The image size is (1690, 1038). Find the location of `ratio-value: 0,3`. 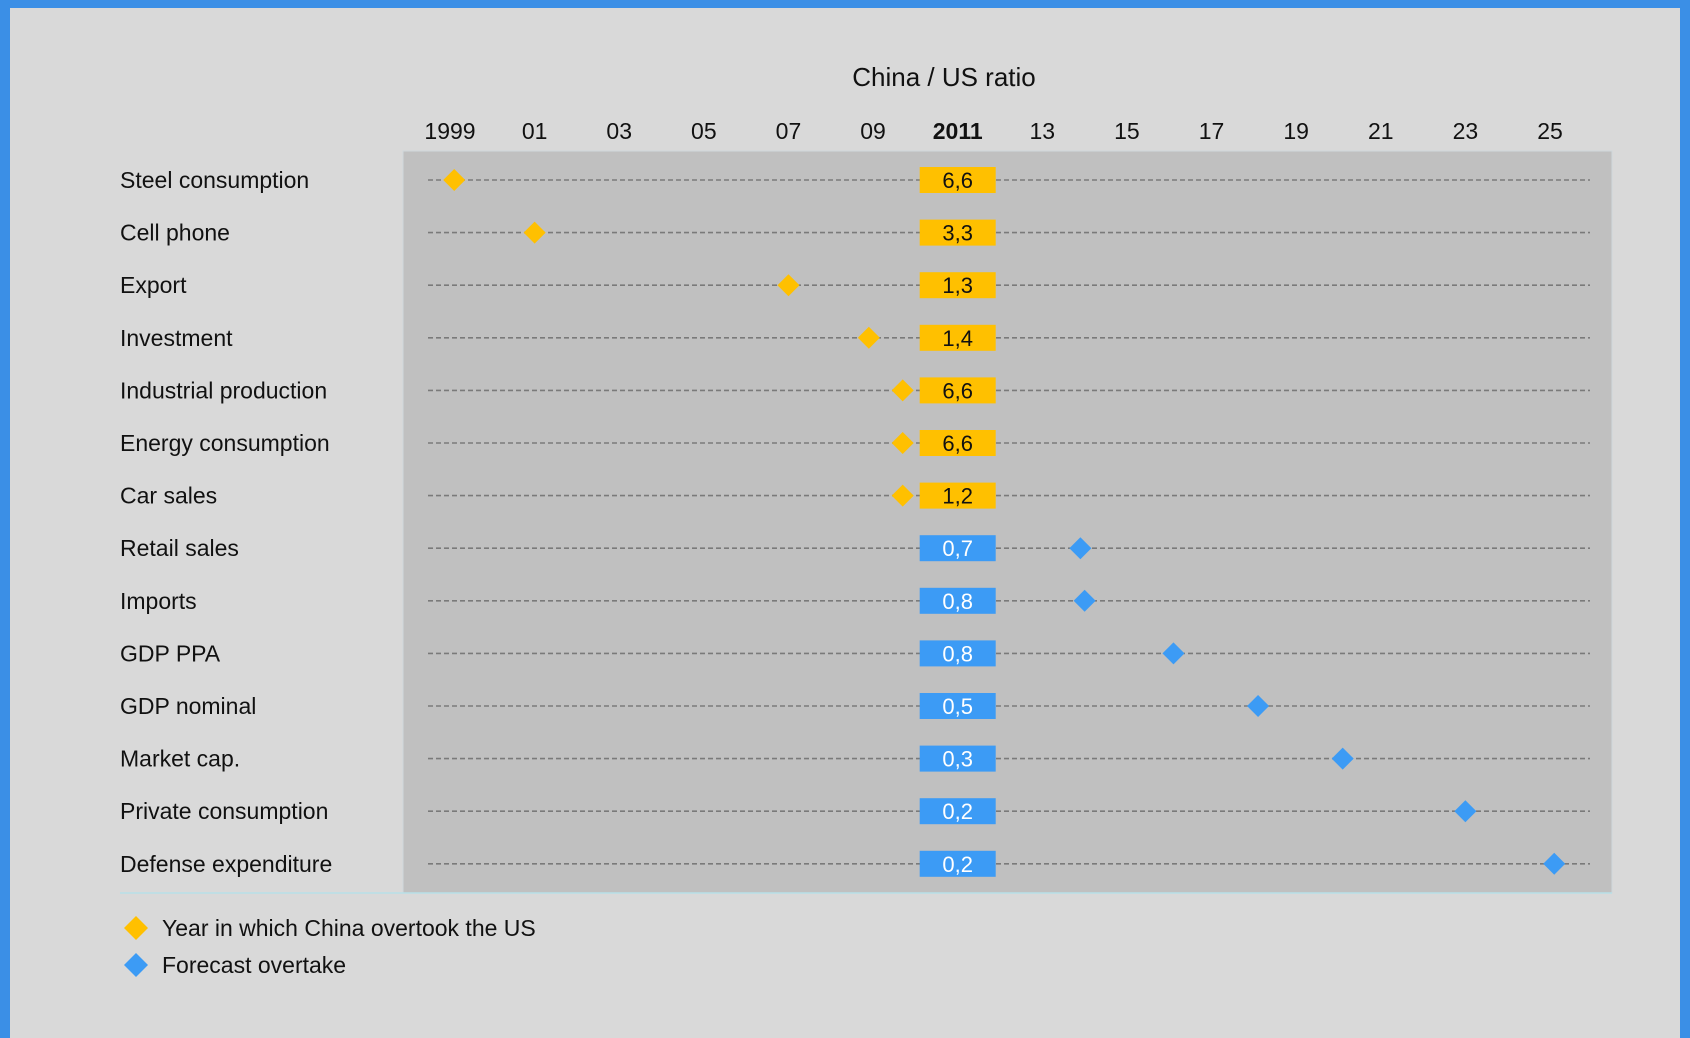

ratio-value: 0,3 is located at coordinates (957, 759).